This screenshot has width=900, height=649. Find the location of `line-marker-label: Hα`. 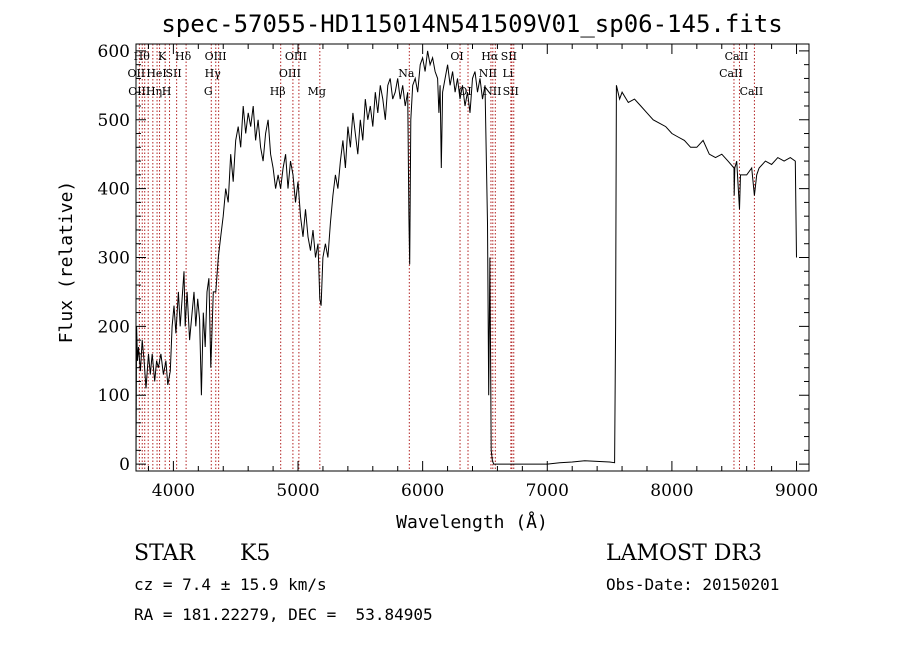

line-marker-label: Hα is located at coordinates (490, 56).